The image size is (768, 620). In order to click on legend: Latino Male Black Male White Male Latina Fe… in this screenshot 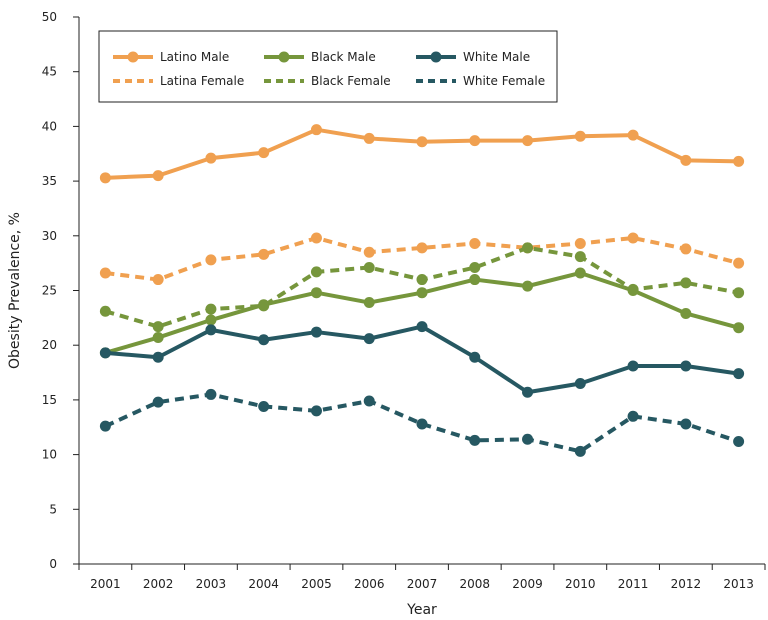, I will do `click(328, 66)`.